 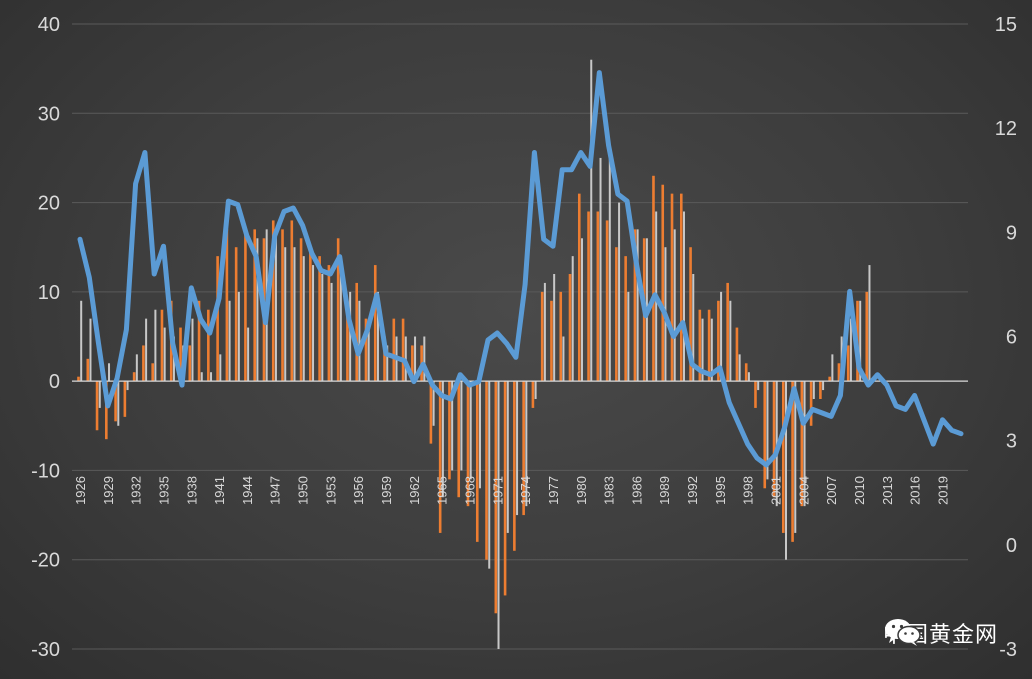 What do you see at coordinates (45, 471) in the screenshot?
I see `left-tick-label: -10` at bounding box center [45, 471].